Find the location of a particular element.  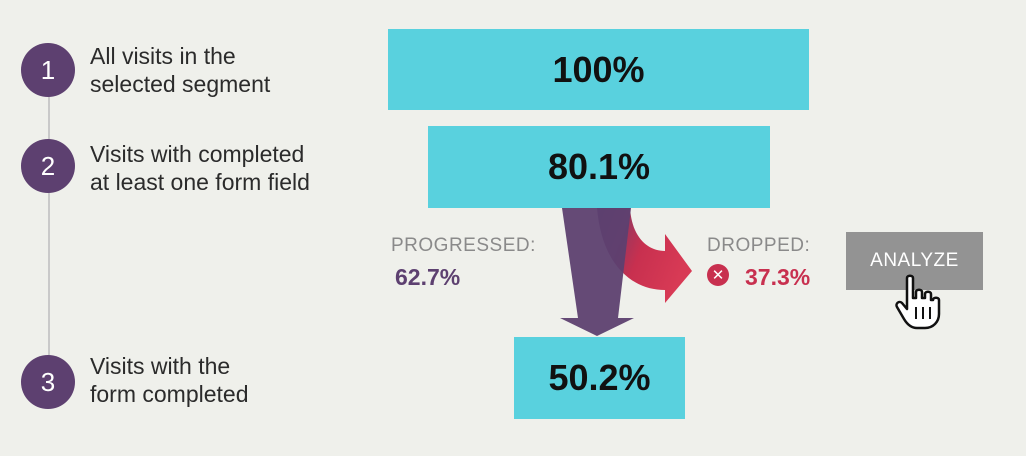

step-2-number: 2 is located at coordinates (48, 165).